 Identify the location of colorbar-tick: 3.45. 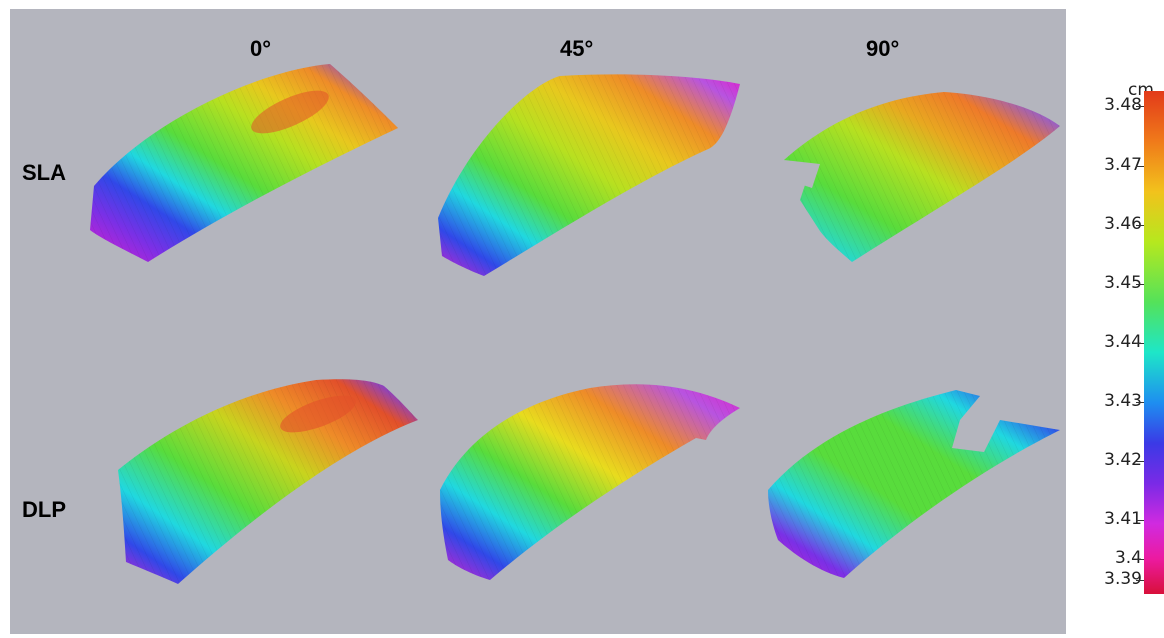
(1123, 283).